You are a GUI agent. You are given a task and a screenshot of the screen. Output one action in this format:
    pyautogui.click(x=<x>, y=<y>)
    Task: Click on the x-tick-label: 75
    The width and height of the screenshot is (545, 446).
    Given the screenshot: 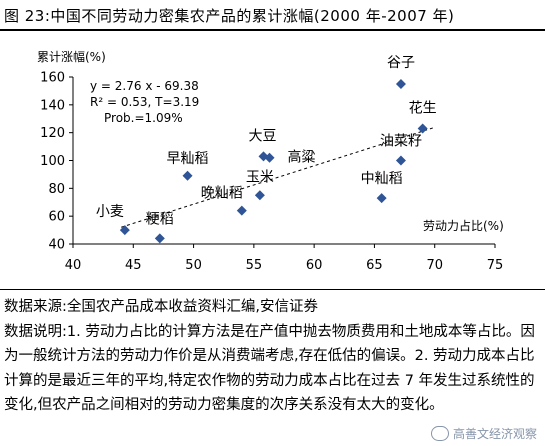 What is the action you would take?
    pyautogui.click(x=495, y=265)
    